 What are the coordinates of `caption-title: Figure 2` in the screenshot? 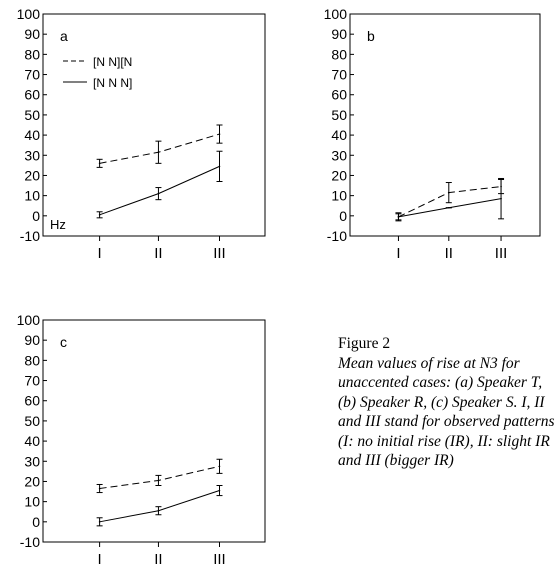 It's located at (364, 343).